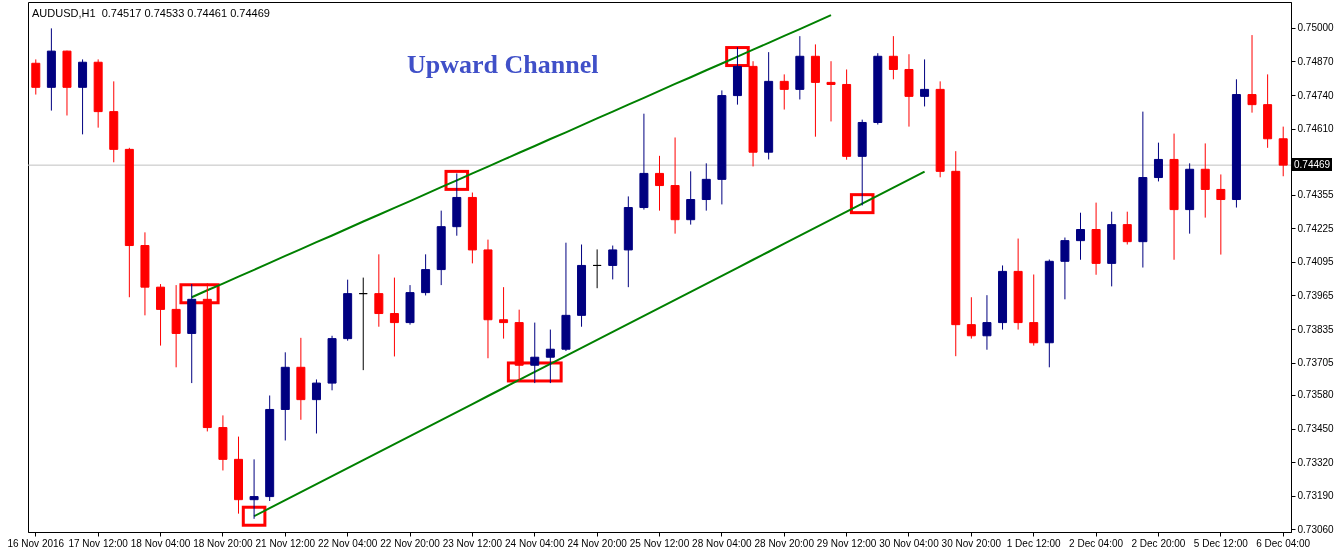  I want to click on chart-title: AUDUSD,H1 0.74517 0.74533 0.74461 0.74469, so click(151, 13).